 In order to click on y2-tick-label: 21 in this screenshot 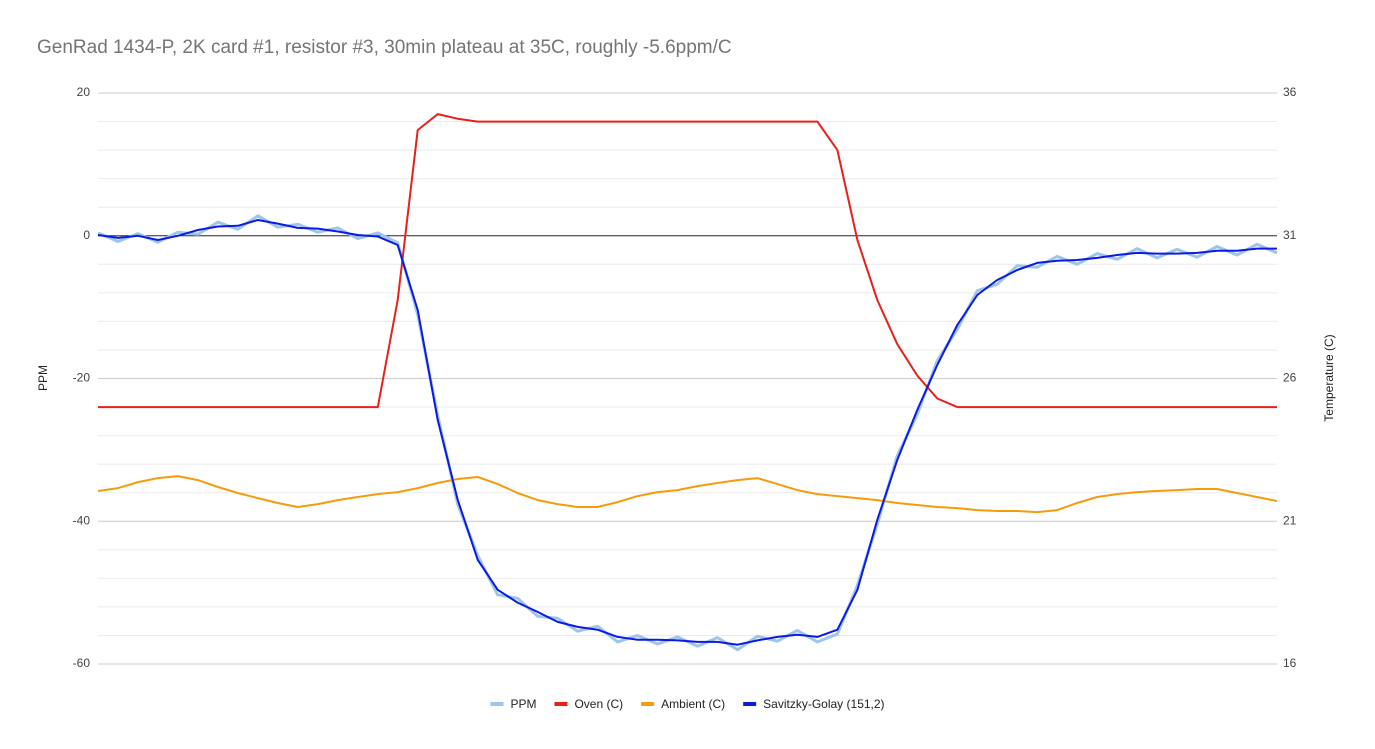, I will do `click(1290, 520)`.